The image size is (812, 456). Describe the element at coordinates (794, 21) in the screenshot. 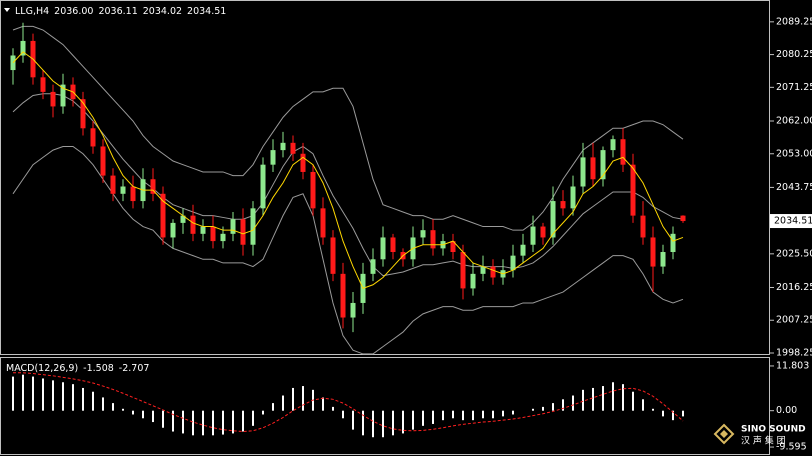

I see `y-tick-label: 2089.25` at that location.